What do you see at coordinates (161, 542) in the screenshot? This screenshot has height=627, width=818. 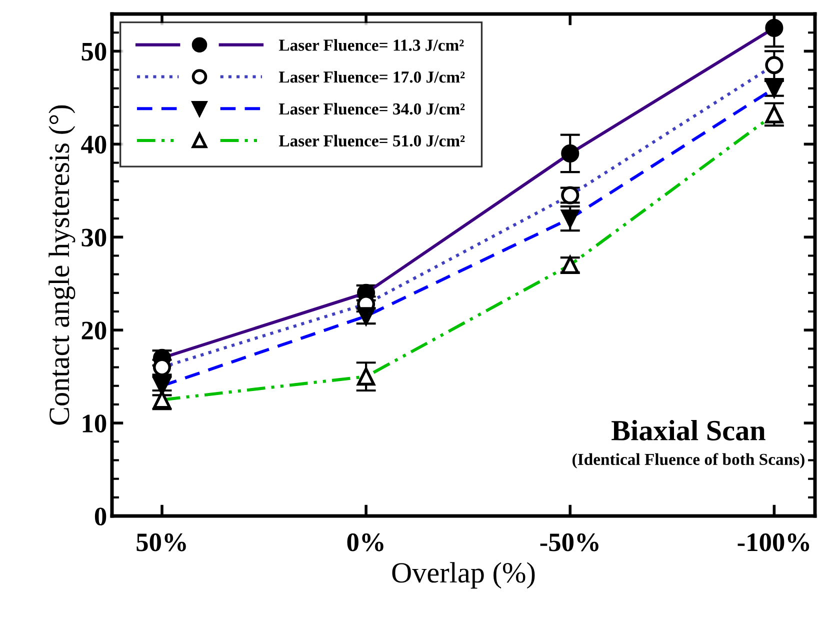 I see `x-tick-label: 50%` at bounding box center [161, 542].